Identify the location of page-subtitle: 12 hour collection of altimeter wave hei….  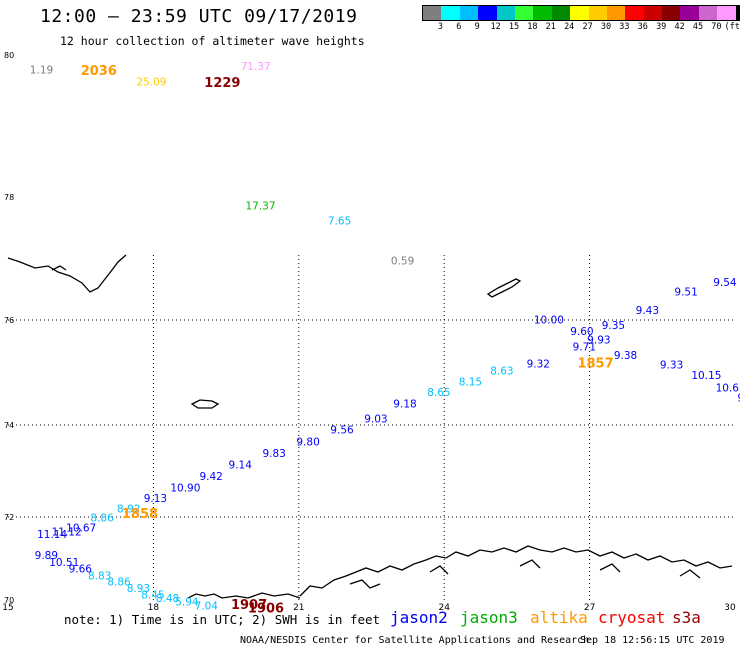
(212, 41).